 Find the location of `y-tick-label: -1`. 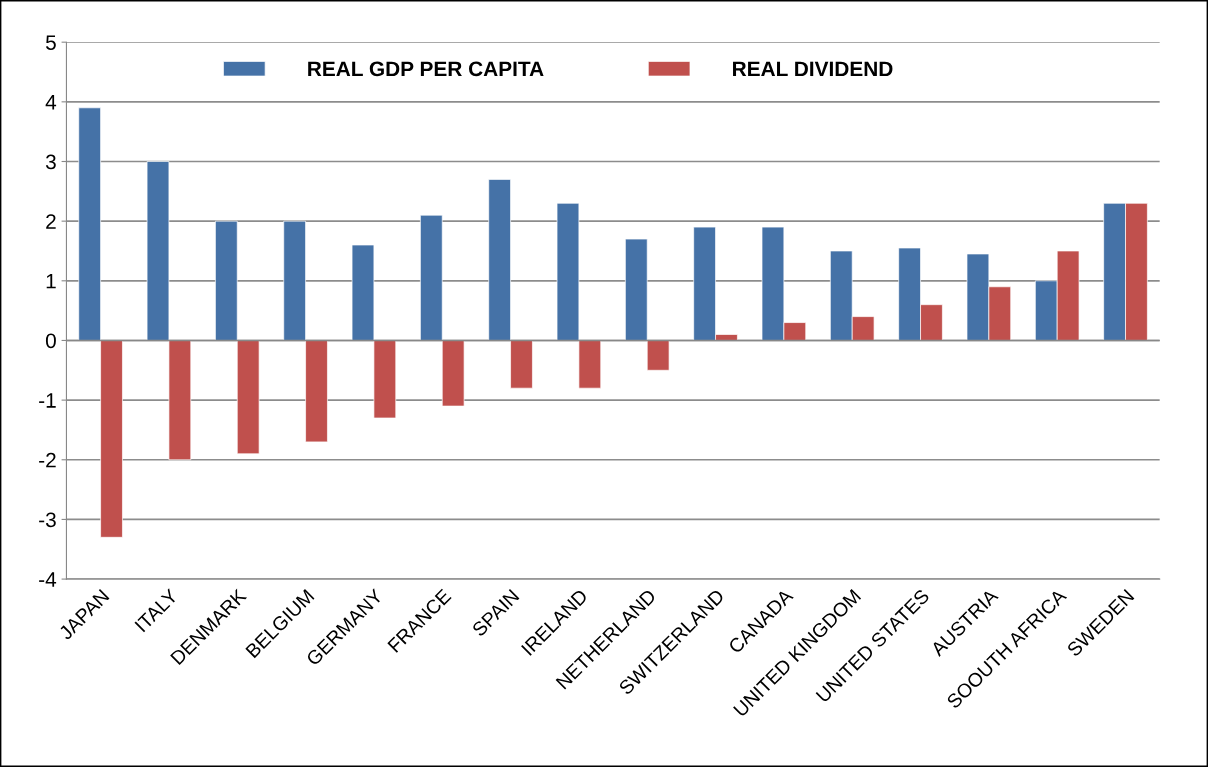

y-tick-label: -1 is located at coordinates (47, 400).